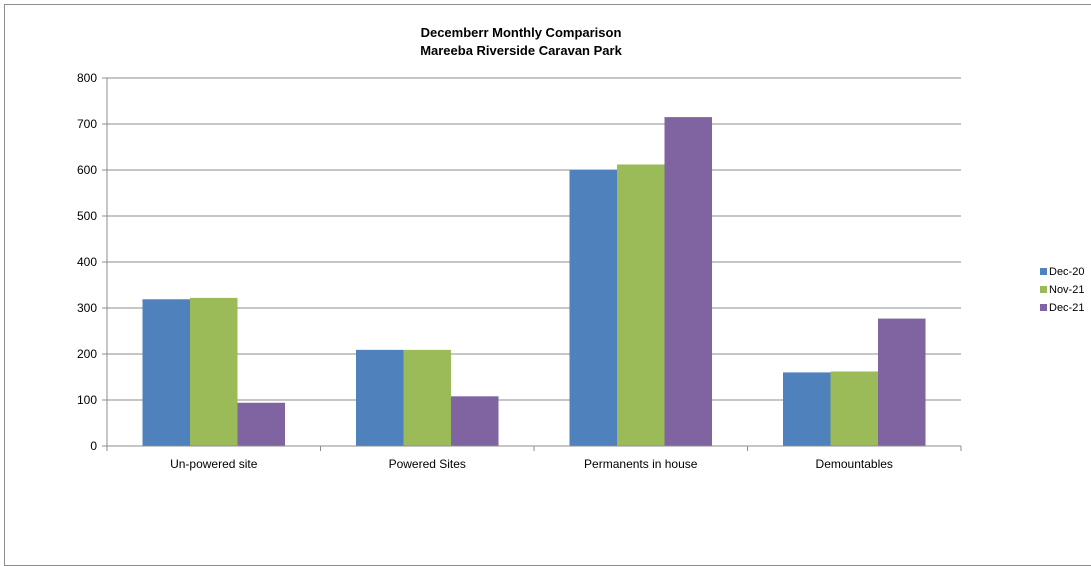 This screenshot has width=1091, height=566. Describe the element at coordinates (214, 464) in the screenshot. I see `x-category-label: Un-powered site` at that location.